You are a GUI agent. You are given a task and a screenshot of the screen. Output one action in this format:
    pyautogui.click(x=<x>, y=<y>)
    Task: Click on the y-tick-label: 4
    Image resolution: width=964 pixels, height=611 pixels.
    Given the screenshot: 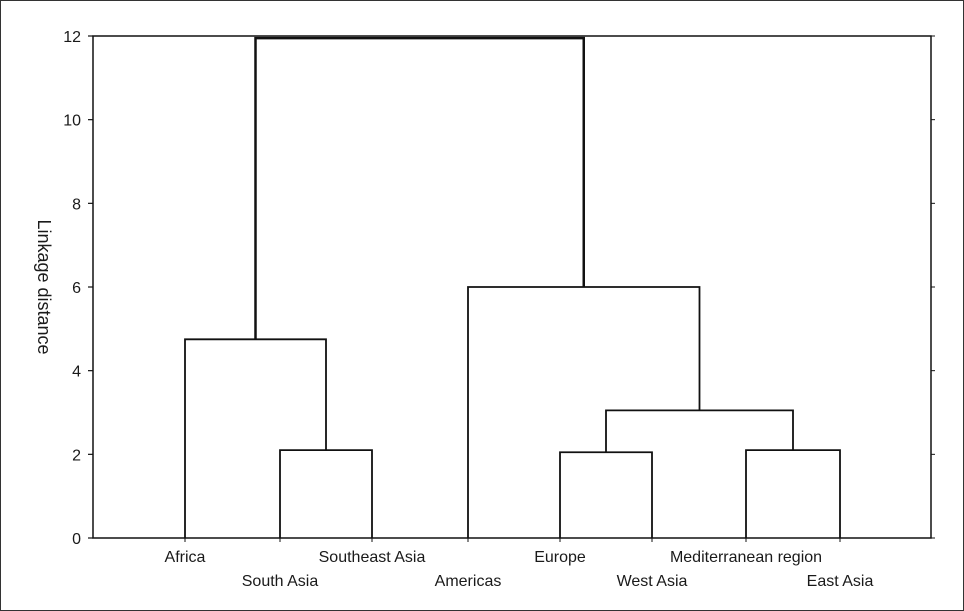 What is the action you would take?
    pyautogui.click(x=76, y=372)
    